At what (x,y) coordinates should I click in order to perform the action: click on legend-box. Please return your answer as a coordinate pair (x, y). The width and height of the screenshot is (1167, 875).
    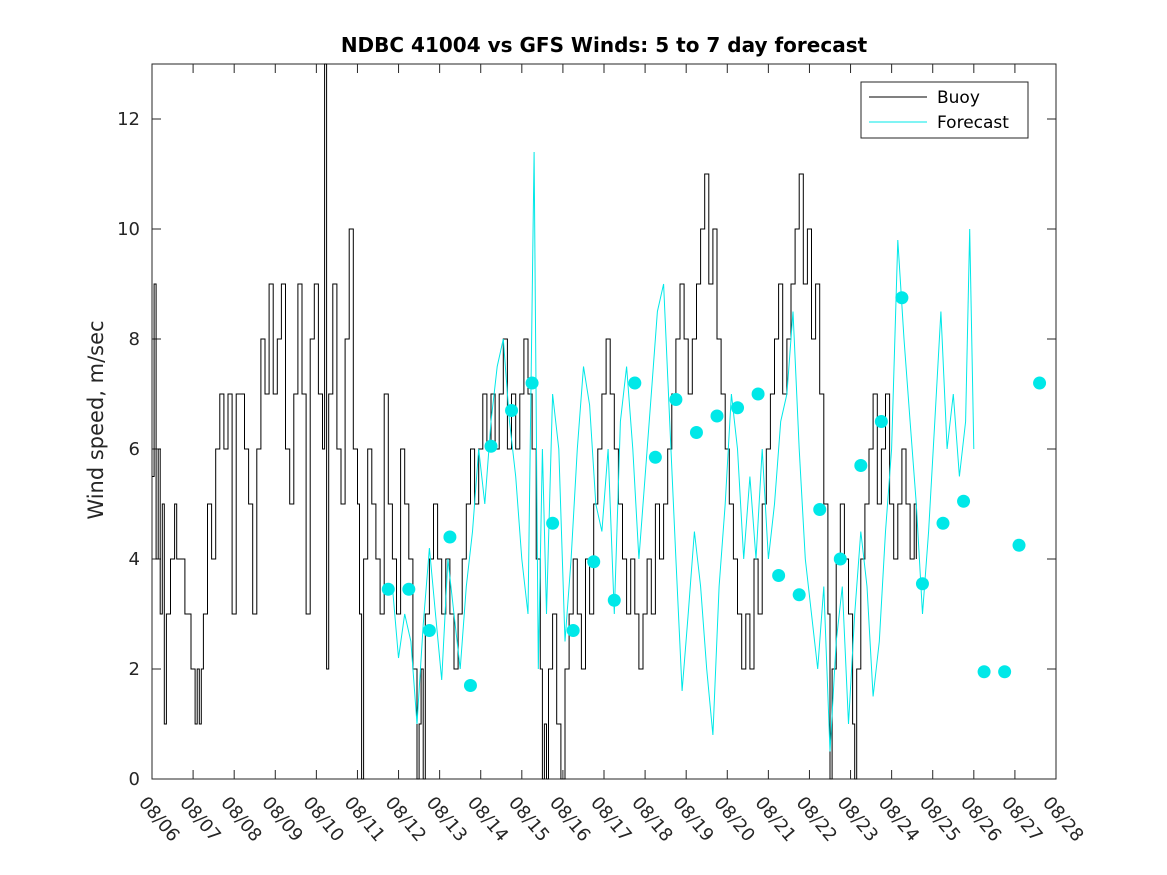
    Looking at the image, I should click on (944, 110).